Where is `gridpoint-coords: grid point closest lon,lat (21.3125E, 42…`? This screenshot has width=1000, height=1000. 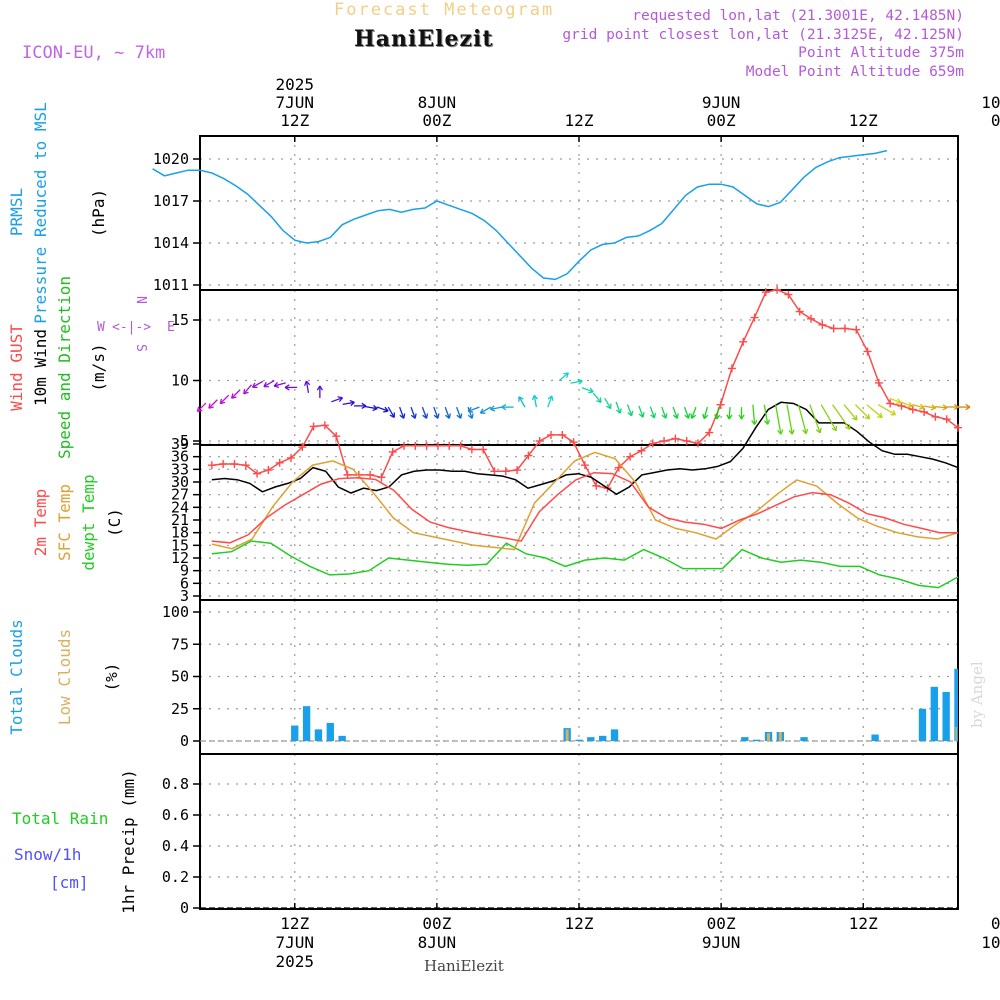 gridpoint-coords: grid point closest lon,lat (21.3125E, 42… is located at coordinates (763, 35).